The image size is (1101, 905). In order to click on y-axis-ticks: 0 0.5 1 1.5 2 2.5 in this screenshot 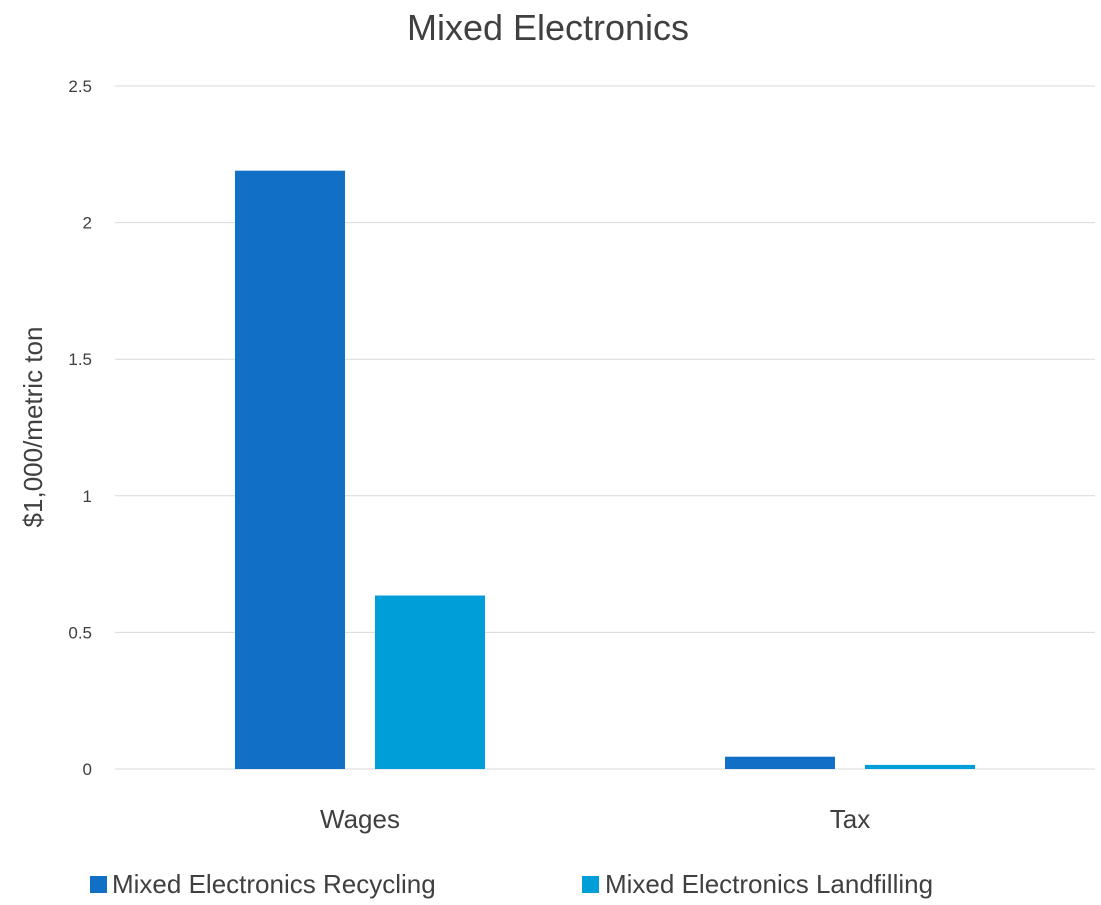, I will do `click(80, 428)`.